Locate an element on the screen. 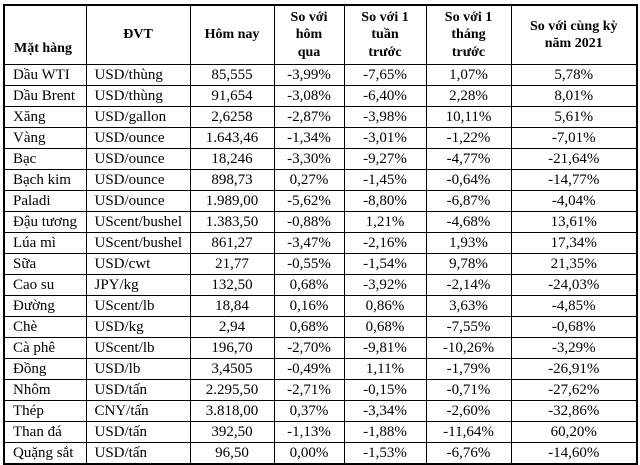  cell-vs-1-month-prior: 2,28% is located at coordinates (468, 96).